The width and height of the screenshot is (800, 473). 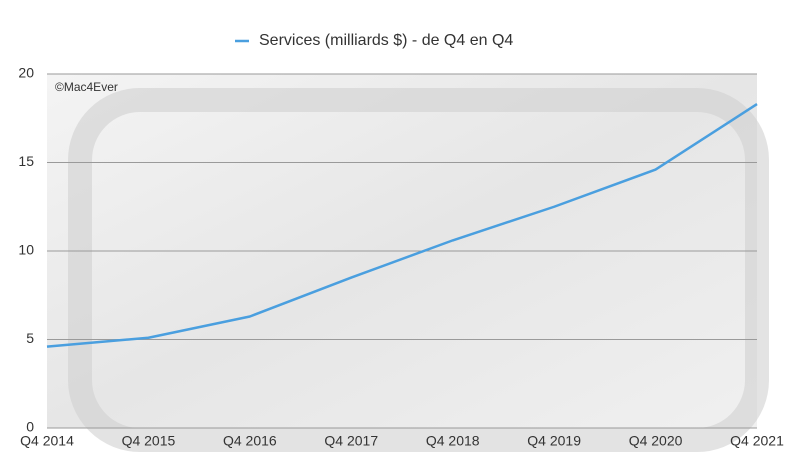 I want to click on y-tick-label: 20, so click(x=26, y=73).